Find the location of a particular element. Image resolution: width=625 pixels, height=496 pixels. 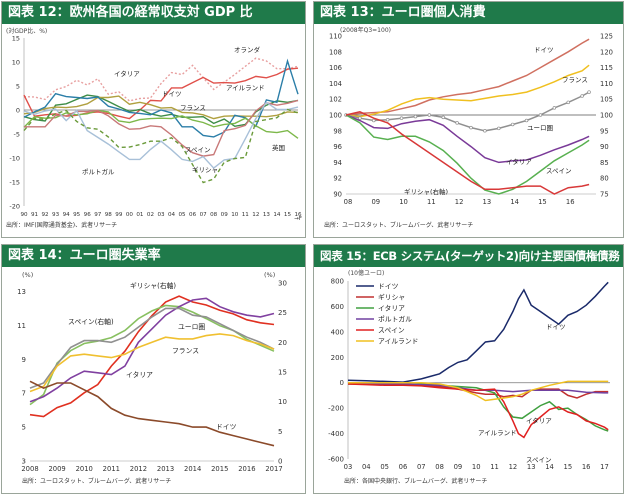

y-tick-label: 600 is located at coordinates (337, 307).